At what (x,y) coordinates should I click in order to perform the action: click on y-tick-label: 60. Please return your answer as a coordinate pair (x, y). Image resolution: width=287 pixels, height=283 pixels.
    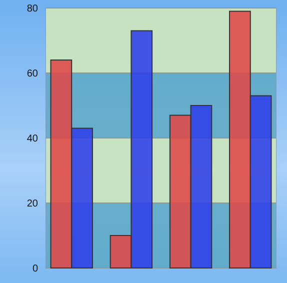
    Looking at the image, I should click on (32, 74).